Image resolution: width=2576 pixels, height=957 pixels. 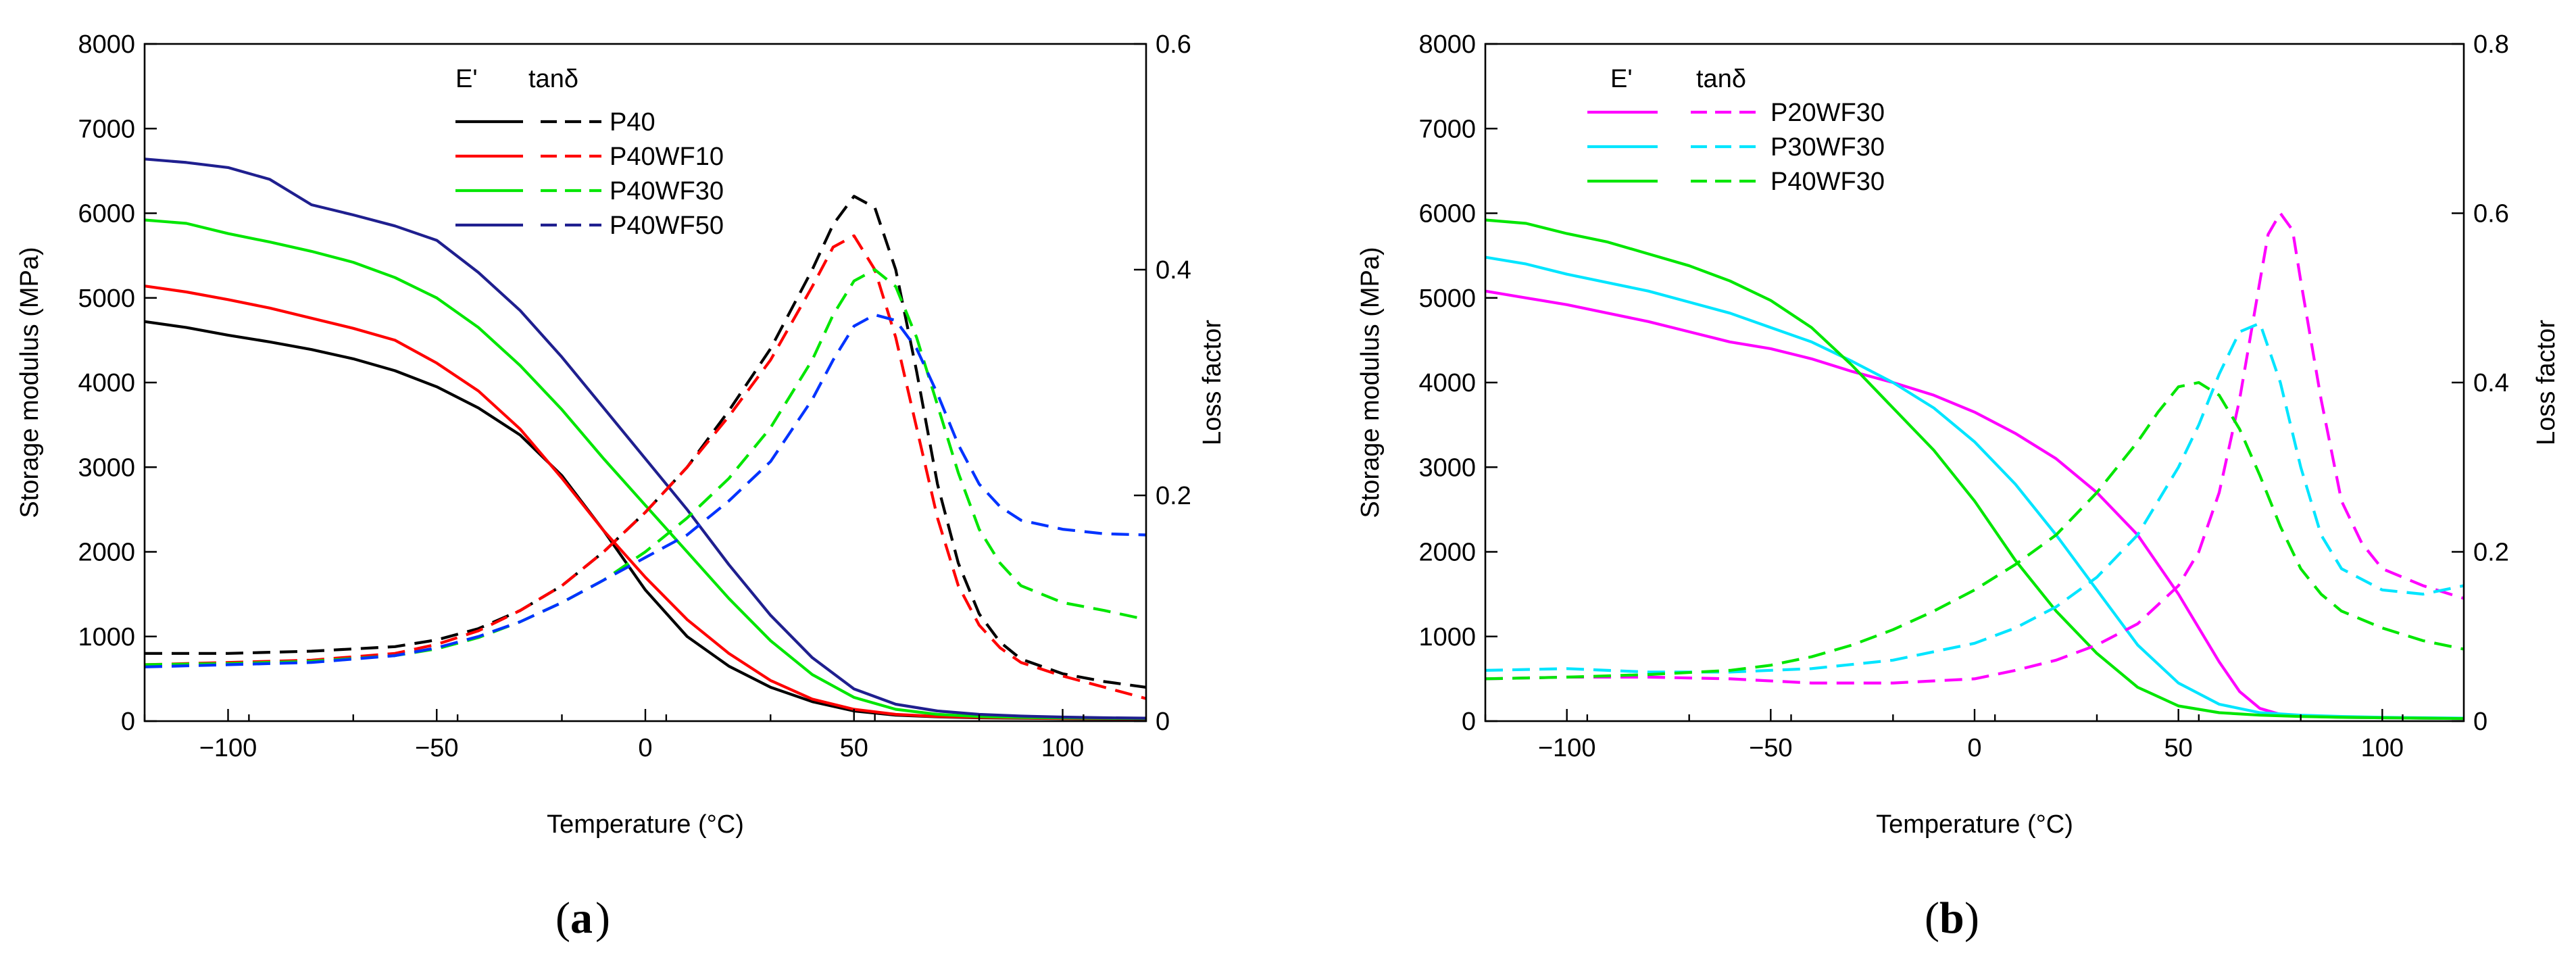 What do you see at coordinates (645, 748) in the screenshot?
I see `a-xtick-label: 0` at bounding box center [645, 748].